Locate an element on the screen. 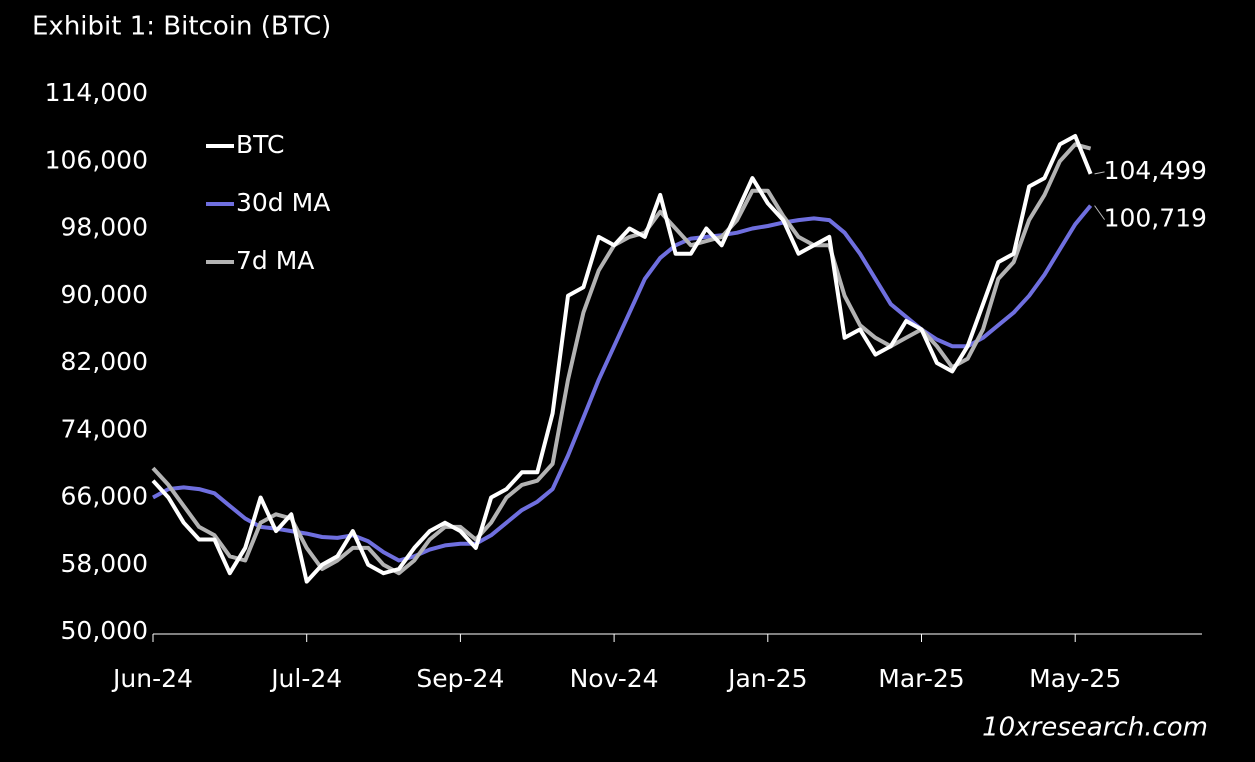  y-tick-label: 114,000 is located at coordinates (96, 92).